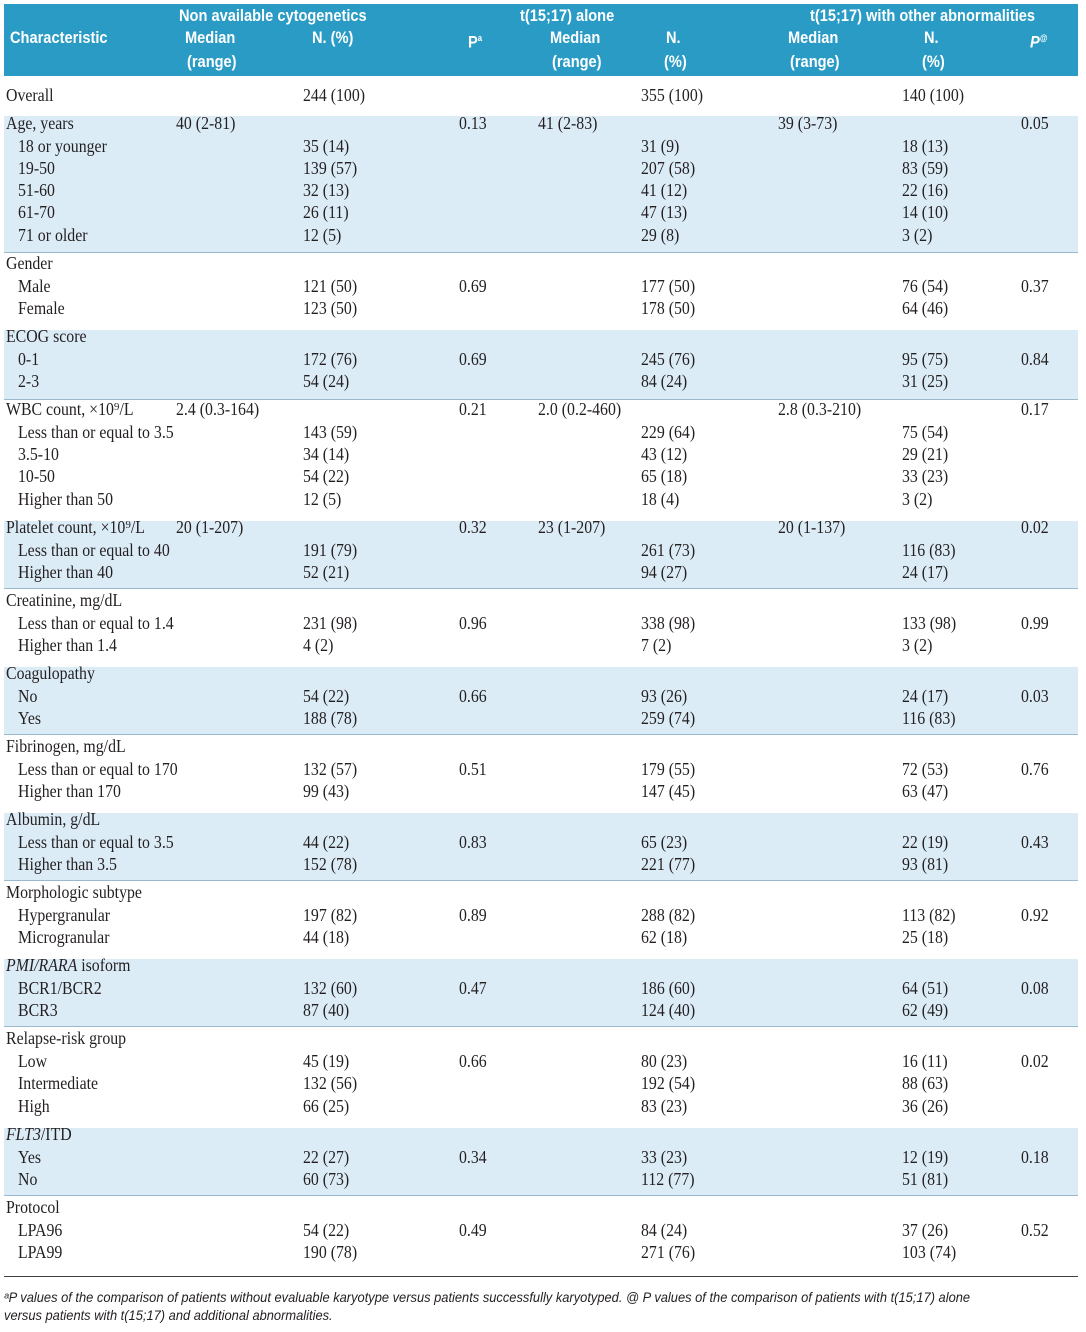 Image resolution: width=1086 pixels, height=1332 pixels. Describe the element at coordinates (330, 718) in the screenshot. I see `count-nonavail: 188 (78)` at that location.